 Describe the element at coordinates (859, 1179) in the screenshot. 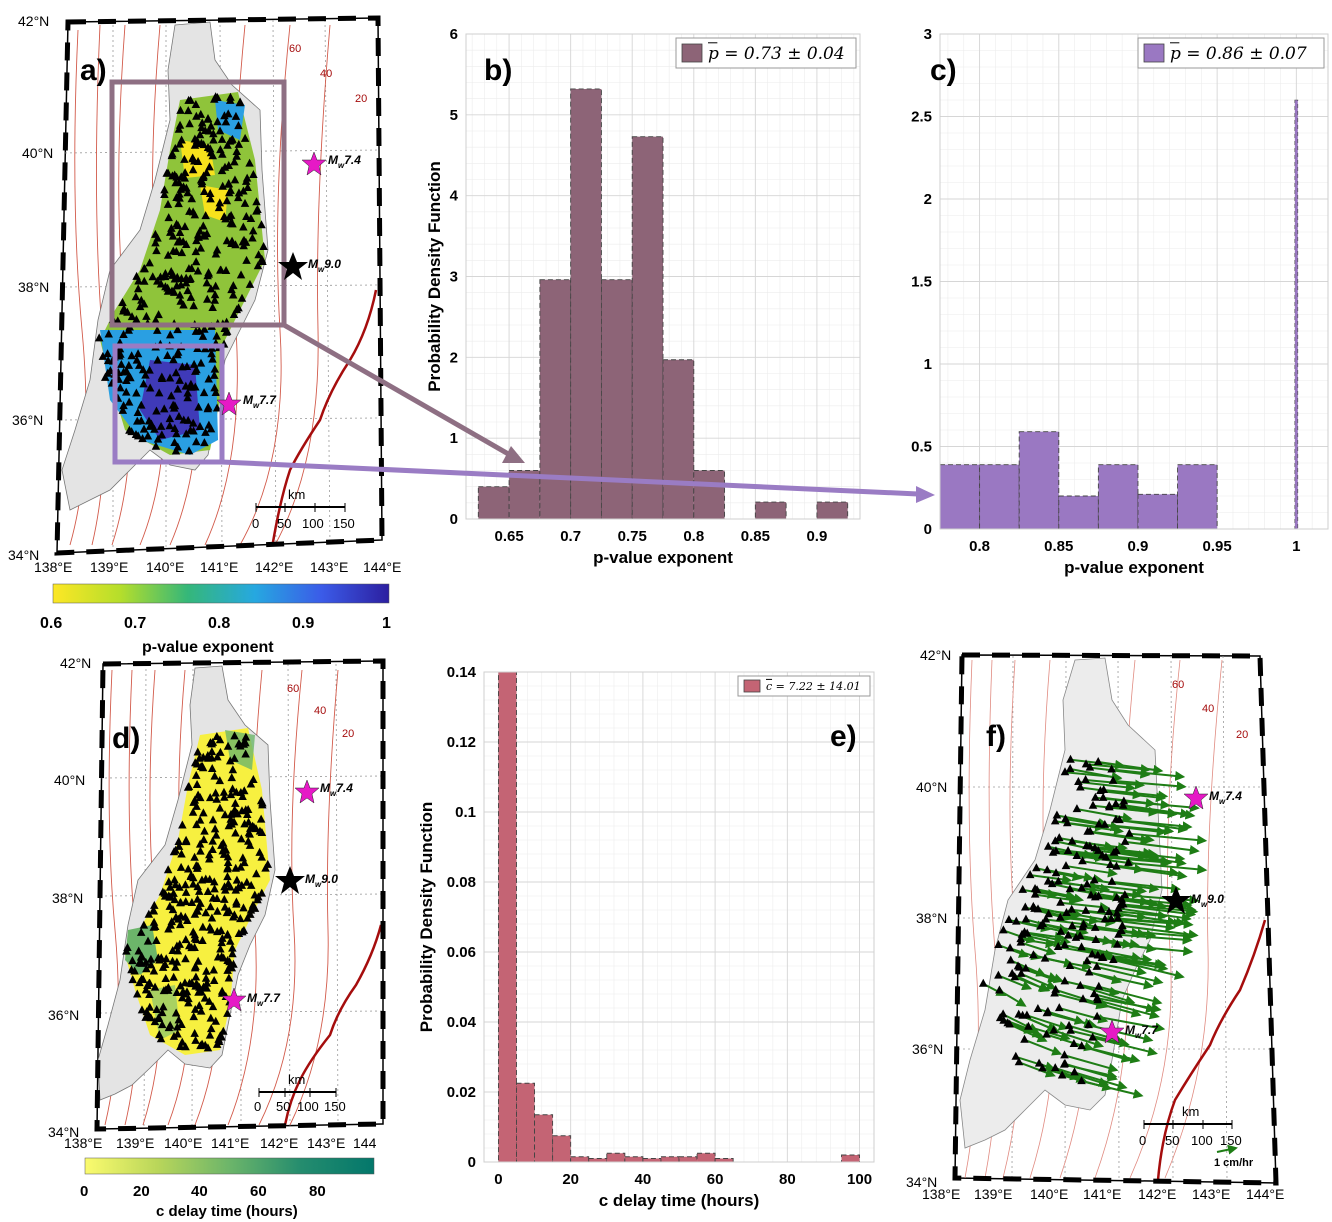

I see `x-tick-label: 100` at that location.